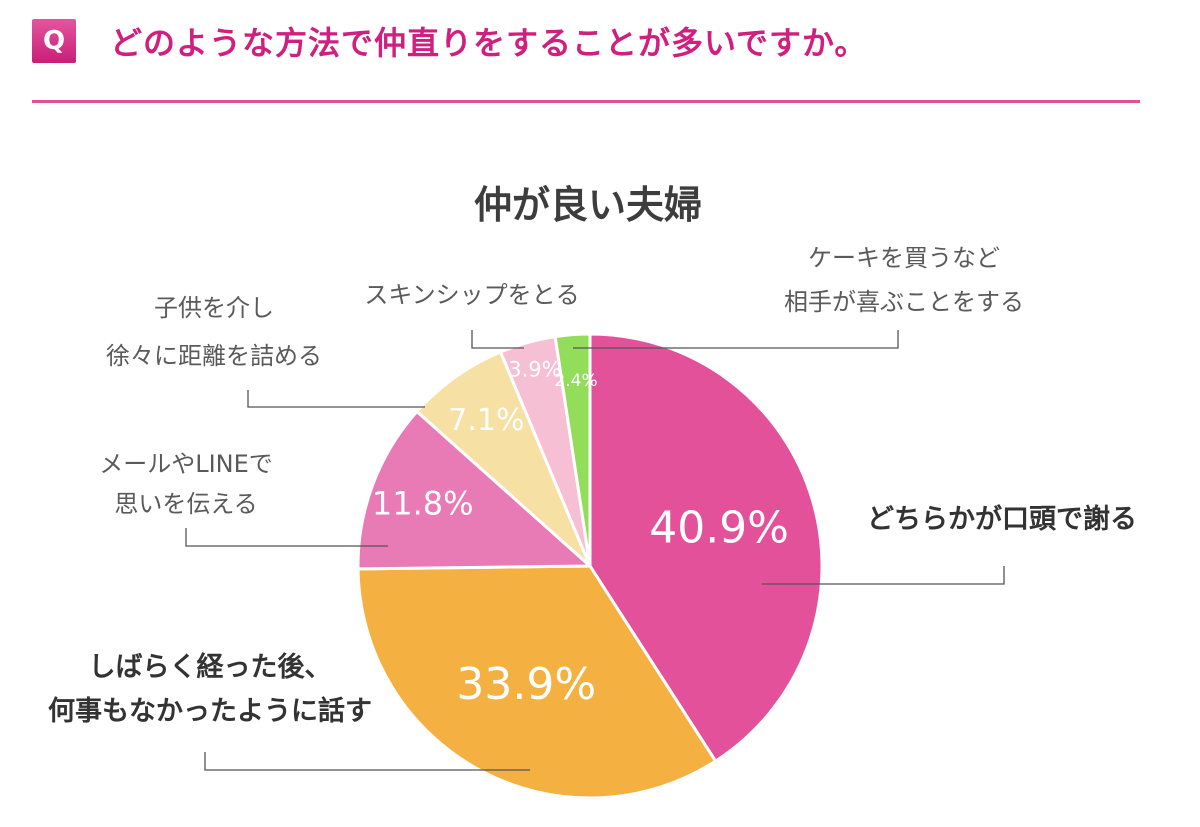 This screenshot has height=827, width=1200. I want to click on question-header: Q どのような方法で仲直りをすることが多いですか。, so click(449, 41).